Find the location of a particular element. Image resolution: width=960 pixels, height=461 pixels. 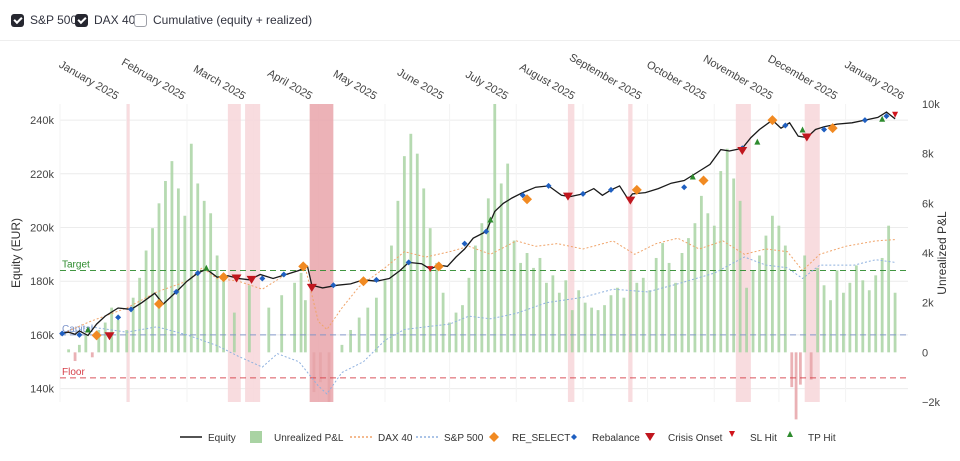

legend-label: DAX 40 is located at coordinates (395, 438).